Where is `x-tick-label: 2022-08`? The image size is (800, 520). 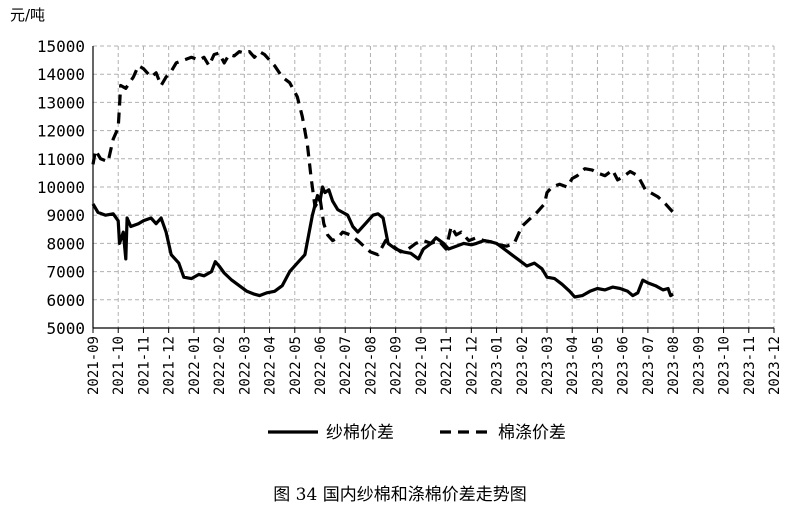 x-tick-label: 2022-08 is located at coordinates (371, 365).